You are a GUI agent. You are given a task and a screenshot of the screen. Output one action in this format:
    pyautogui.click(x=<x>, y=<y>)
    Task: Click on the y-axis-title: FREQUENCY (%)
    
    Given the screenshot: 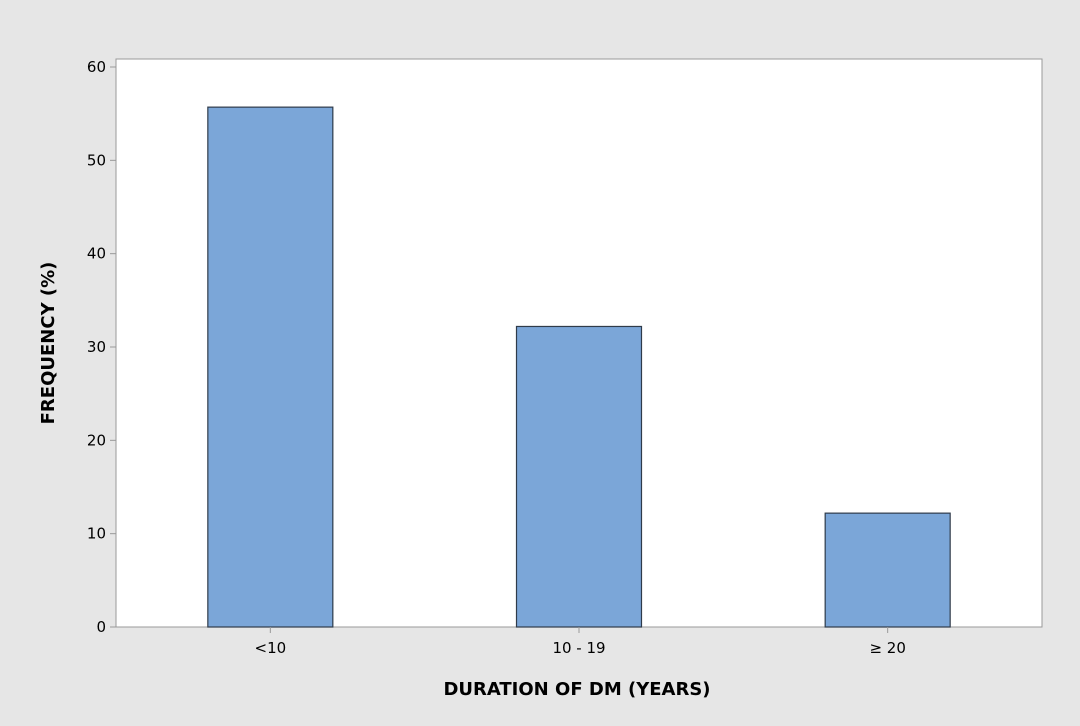 What is the action you would take?
    pyautogui.click(x=48, y=343)
    